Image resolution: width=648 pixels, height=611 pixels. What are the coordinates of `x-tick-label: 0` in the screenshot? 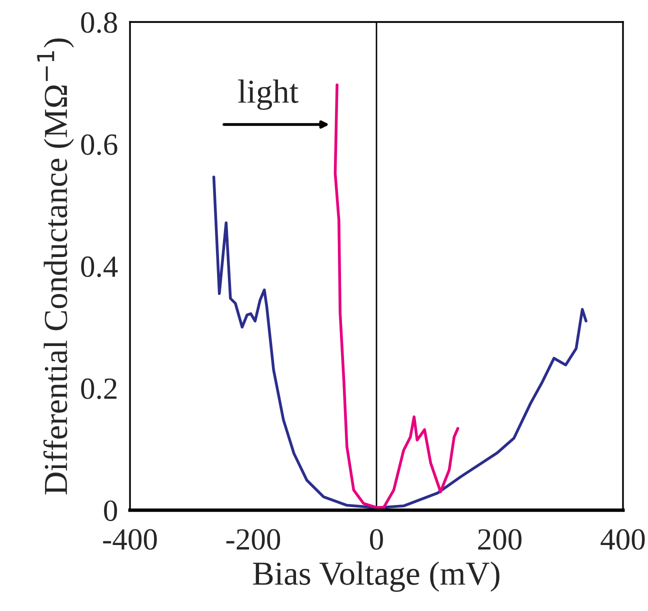 It's located at (376, 539).